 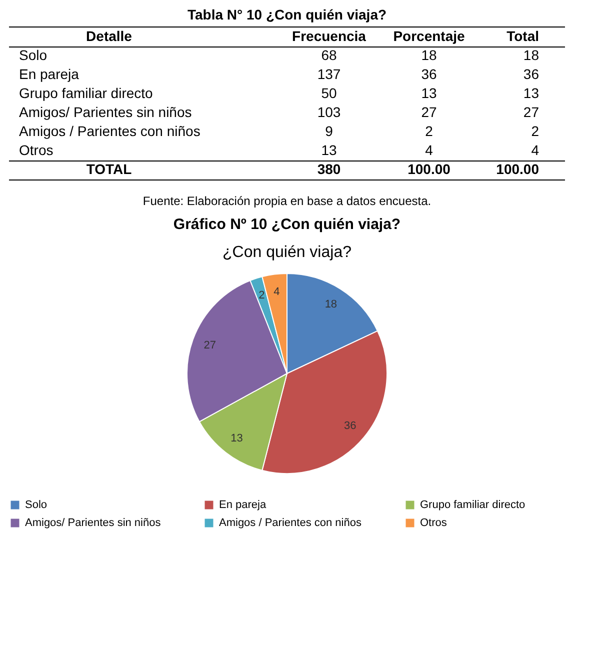 What do you see at coordinates (36, 505) in the screenshot?
I see `legend-label: Solo` at bounding box center [36, 505].